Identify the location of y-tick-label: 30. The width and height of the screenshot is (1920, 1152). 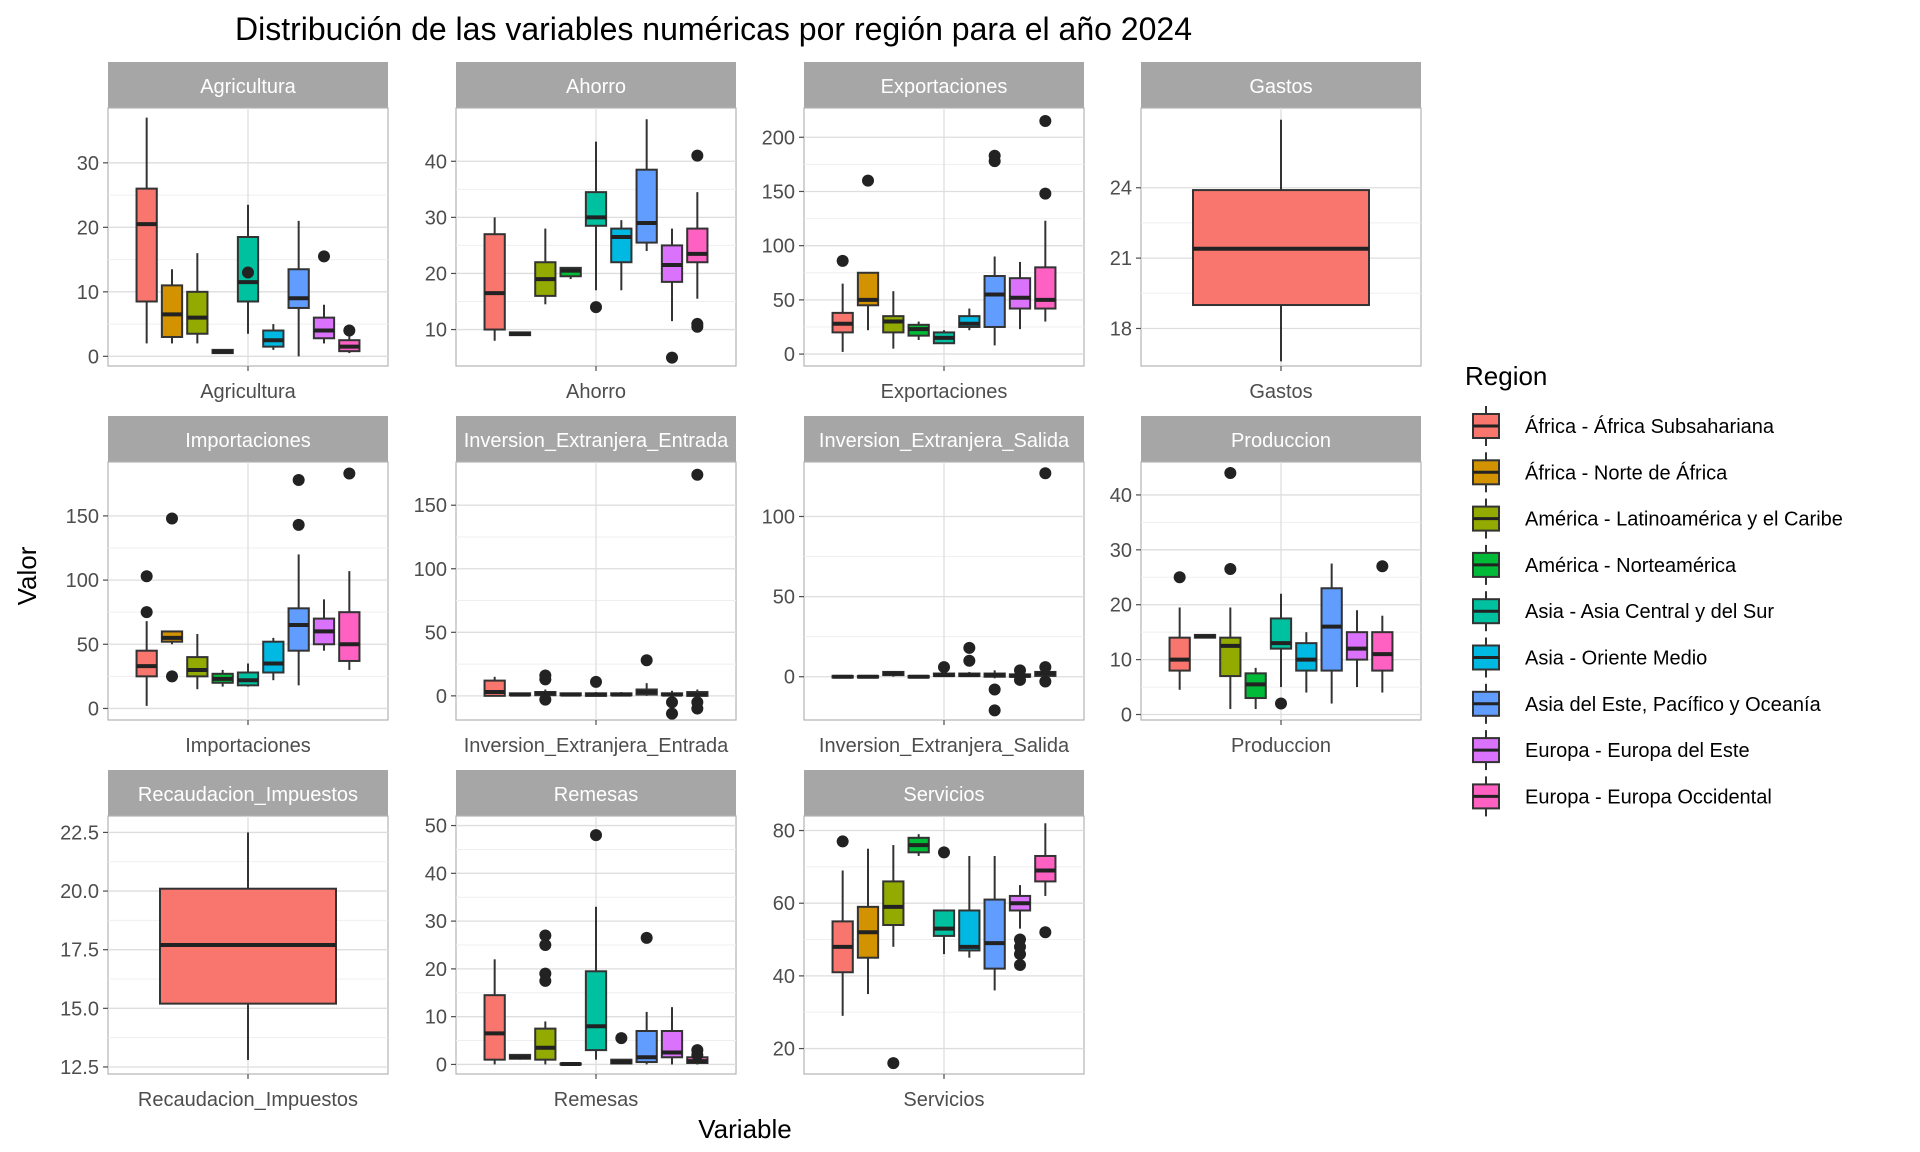
(88, 164).